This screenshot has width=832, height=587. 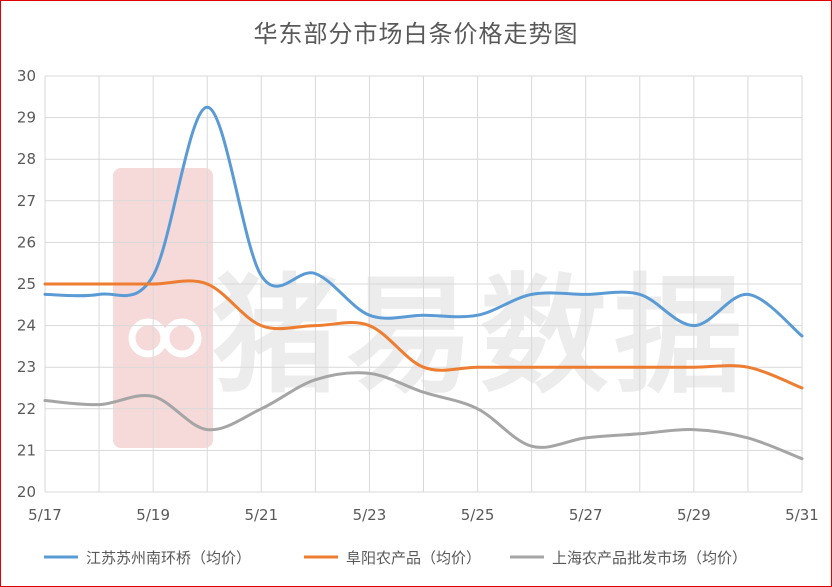 What do you see at coordinates (168, 558) in the screenshot?
I see `legend-label-1: 江苏苏州南环桥（均价）` at bounding box center [168, 558].